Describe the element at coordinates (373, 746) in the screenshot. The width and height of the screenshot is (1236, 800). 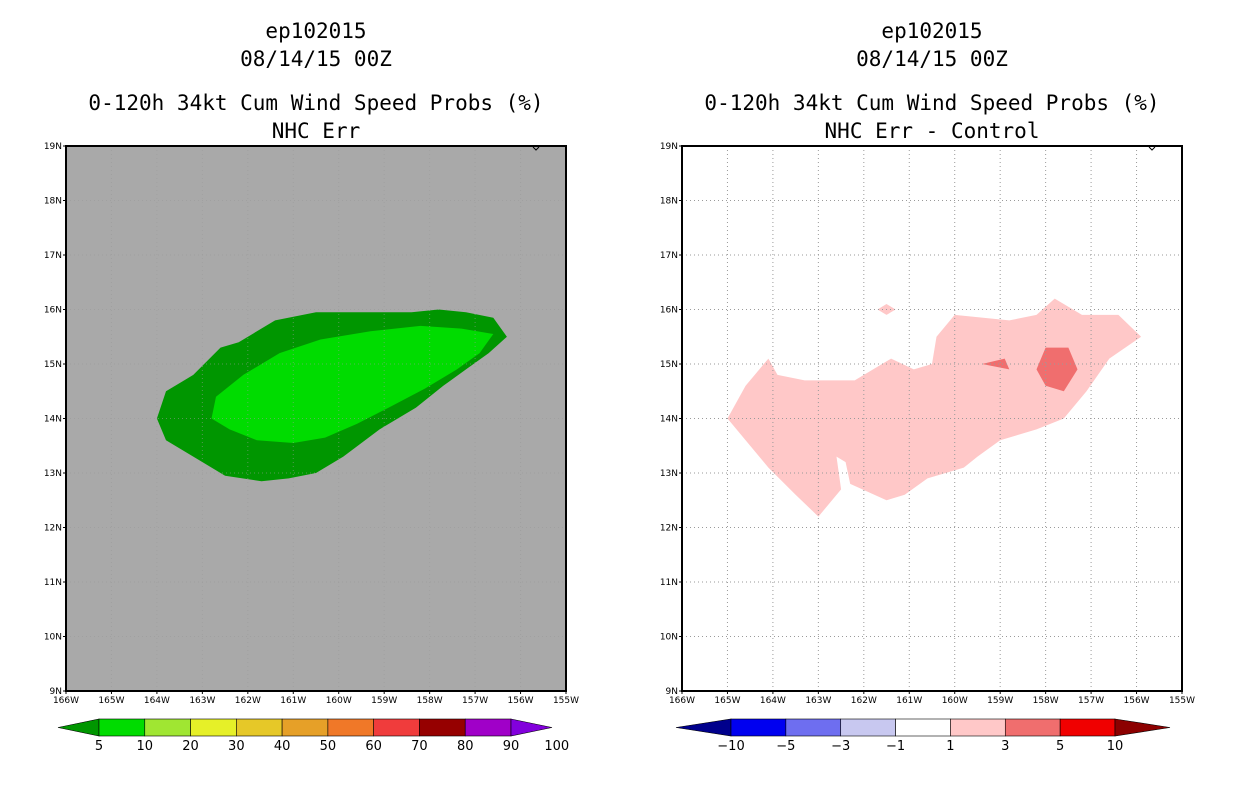
I see `colorbar-label: 60` at that location.